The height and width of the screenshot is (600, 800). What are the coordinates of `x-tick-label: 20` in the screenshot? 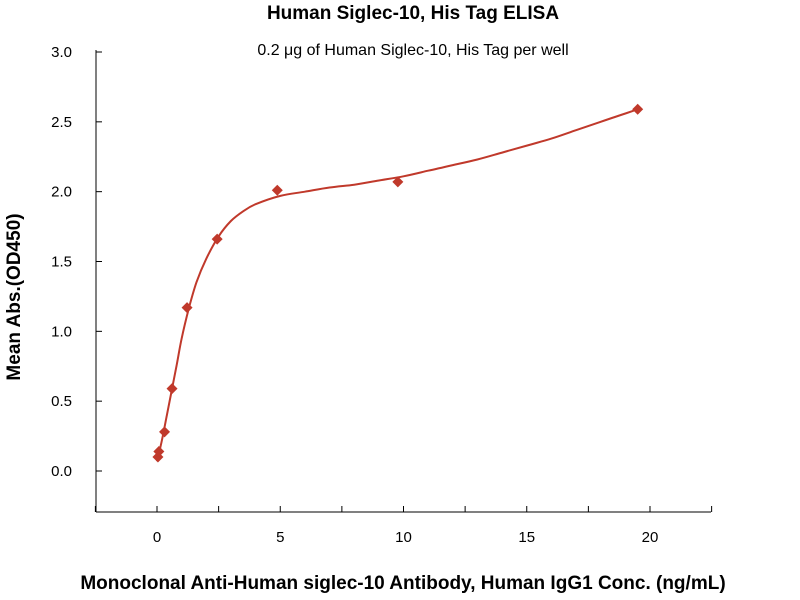 It's located at (650, 537).